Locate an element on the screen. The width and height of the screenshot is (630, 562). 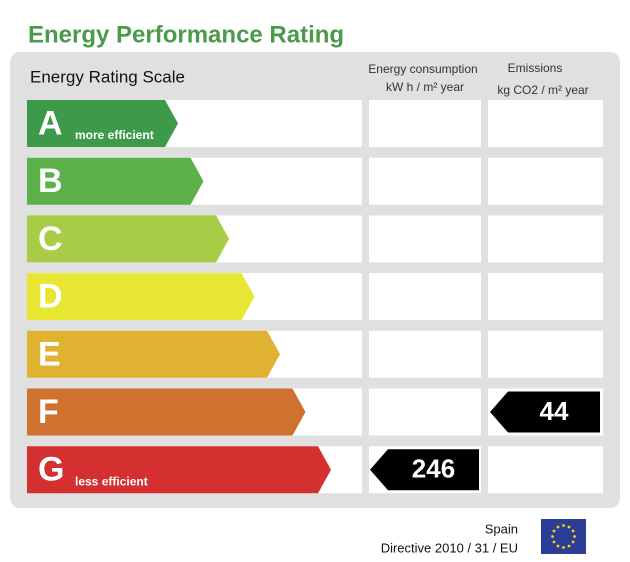
emissions-header: Emissions is located at coordinates (535, 68).